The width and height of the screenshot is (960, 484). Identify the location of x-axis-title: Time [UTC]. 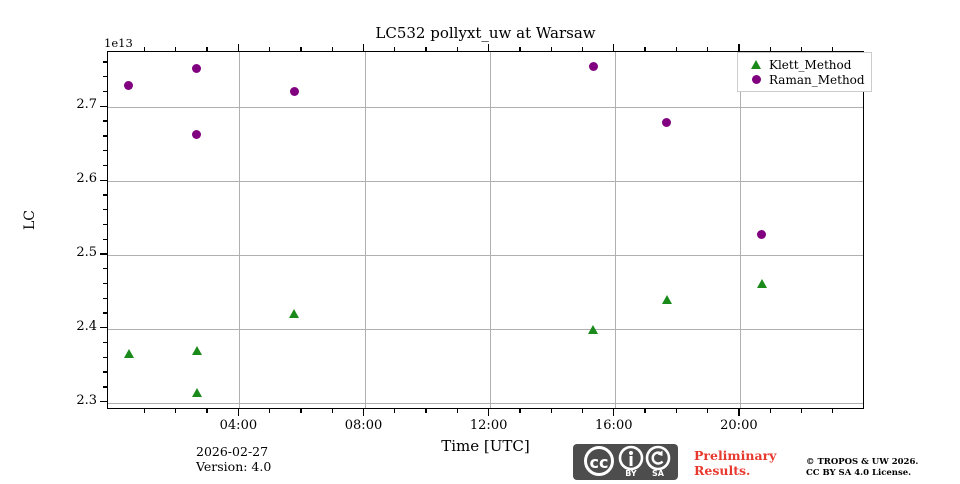
(485, 446).